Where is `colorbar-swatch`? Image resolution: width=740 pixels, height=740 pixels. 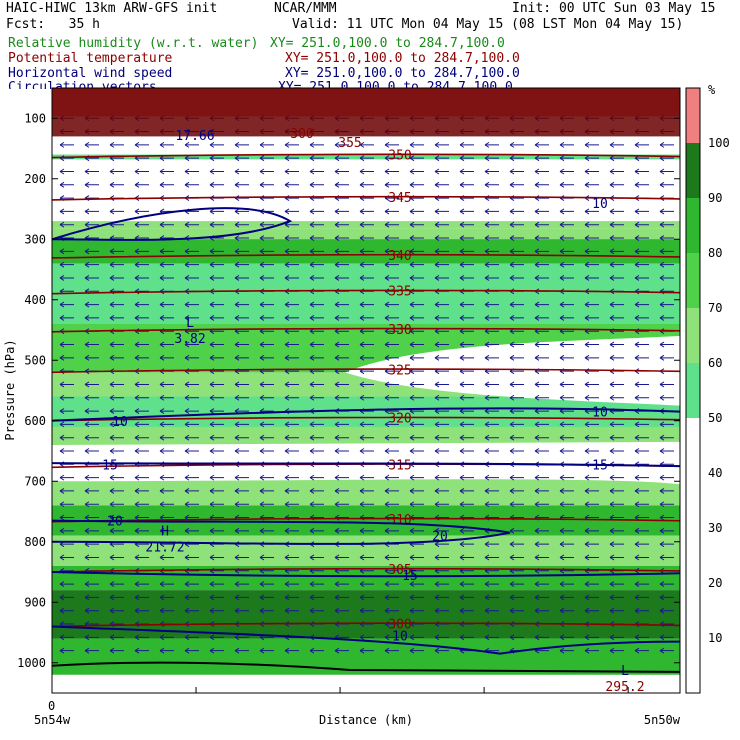
colorbar-swatch is located at coordinates (693, 335).